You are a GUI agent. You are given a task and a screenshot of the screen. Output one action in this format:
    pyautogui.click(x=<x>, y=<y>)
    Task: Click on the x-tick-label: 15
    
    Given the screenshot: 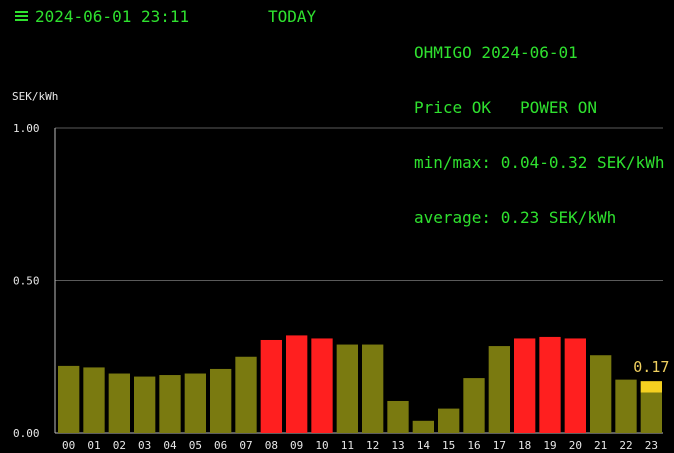 What is the action you would take?
    pyautogui.click(x=448, y=445)
    